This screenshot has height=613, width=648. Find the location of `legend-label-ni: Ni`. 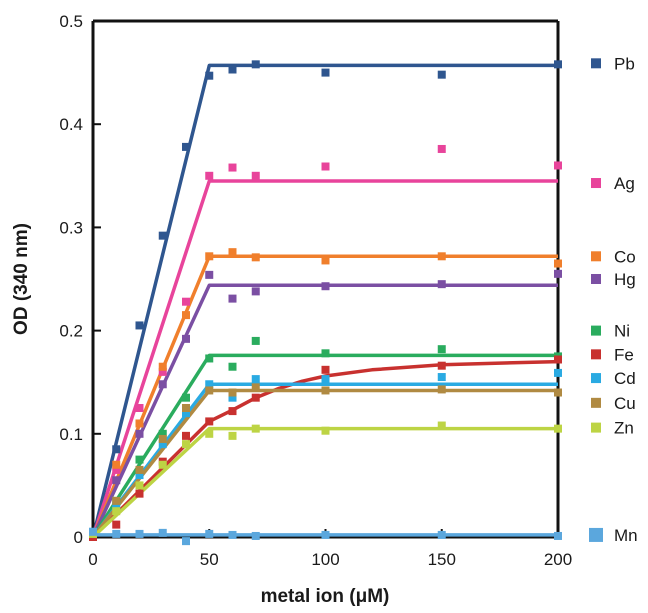

legend-label-ni: Ni is located at coordinates (622, 331).